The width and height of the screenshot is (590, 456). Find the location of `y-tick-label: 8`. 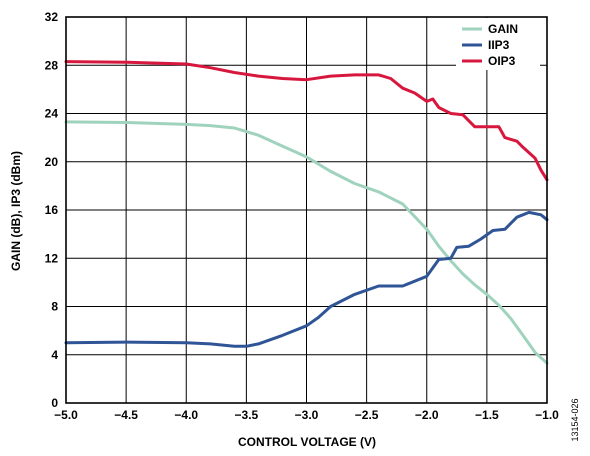

y-tick-label: 8 is located at coordinates (54, 307).